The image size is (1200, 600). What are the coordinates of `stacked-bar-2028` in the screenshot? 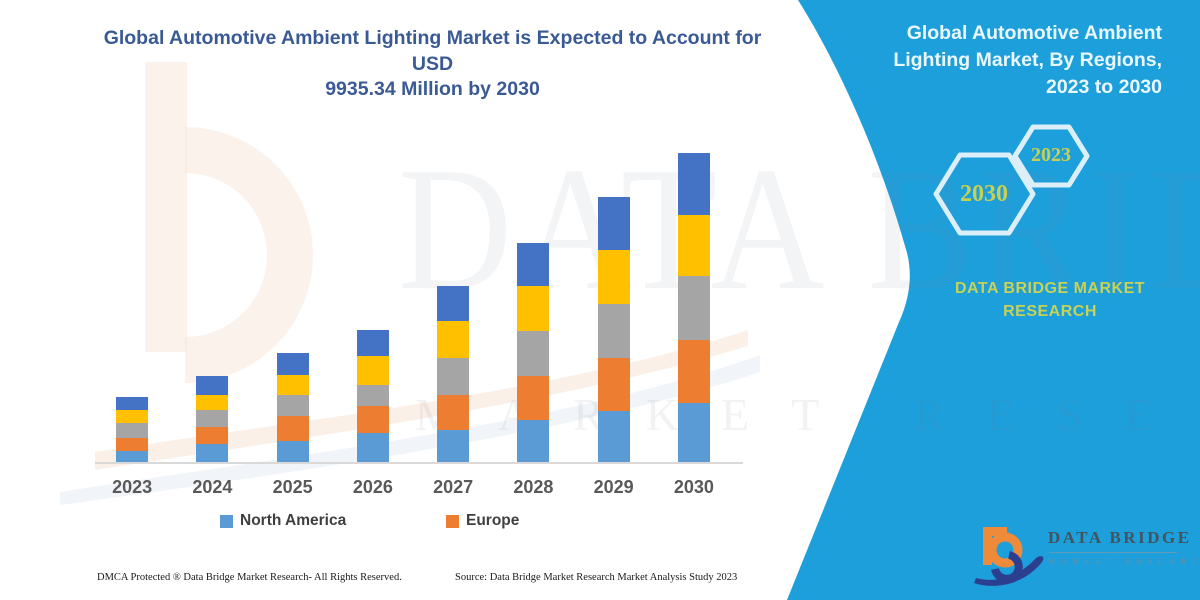 It's located at (533, 352).